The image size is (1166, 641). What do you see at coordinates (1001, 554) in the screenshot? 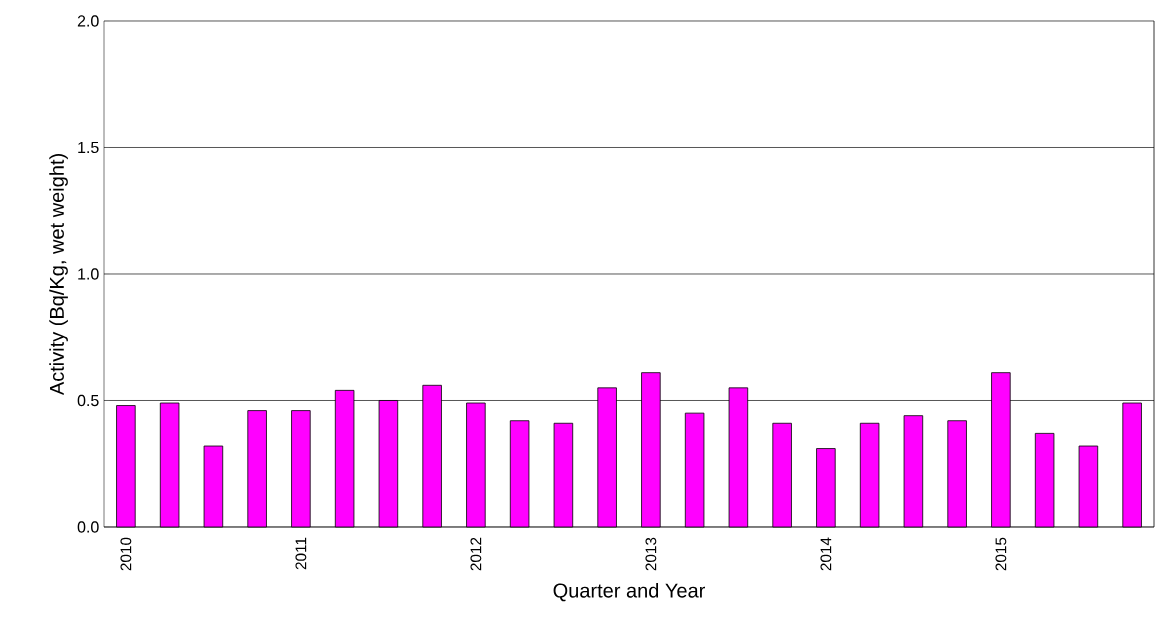
I see `x-tick-label: 2015` at bounding box center [1001, 554].